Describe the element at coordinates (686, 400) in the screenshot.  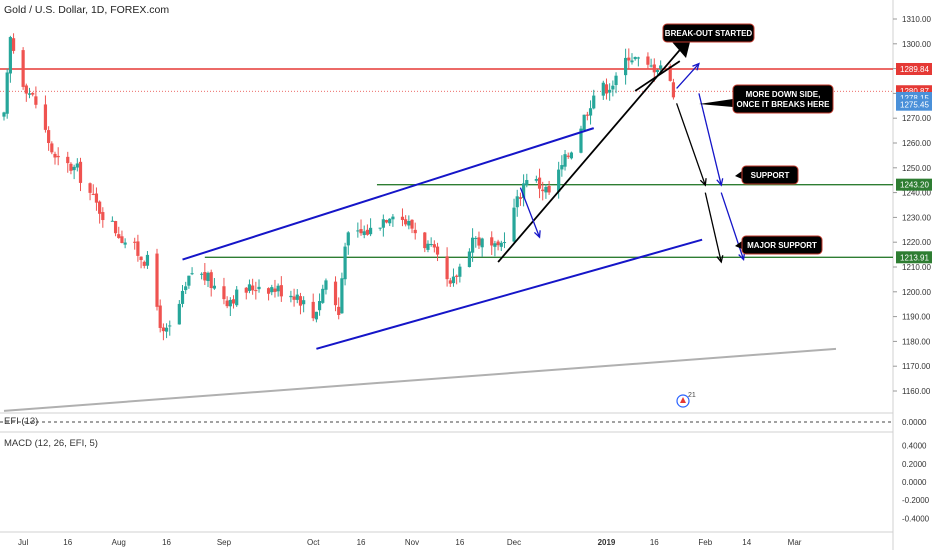
I see `event-badge: 21` at that location.